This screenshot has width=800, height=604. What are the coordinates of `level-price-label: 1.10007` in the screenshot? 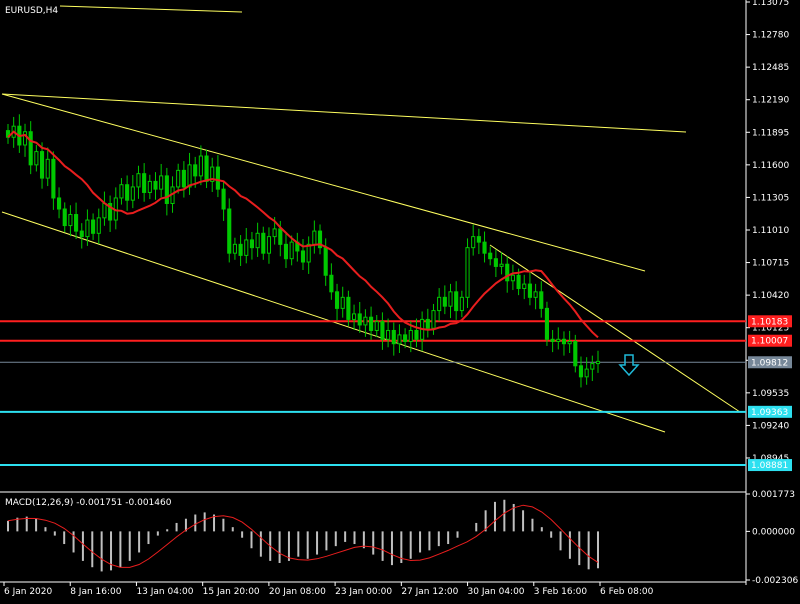 It's located at (769, 342).